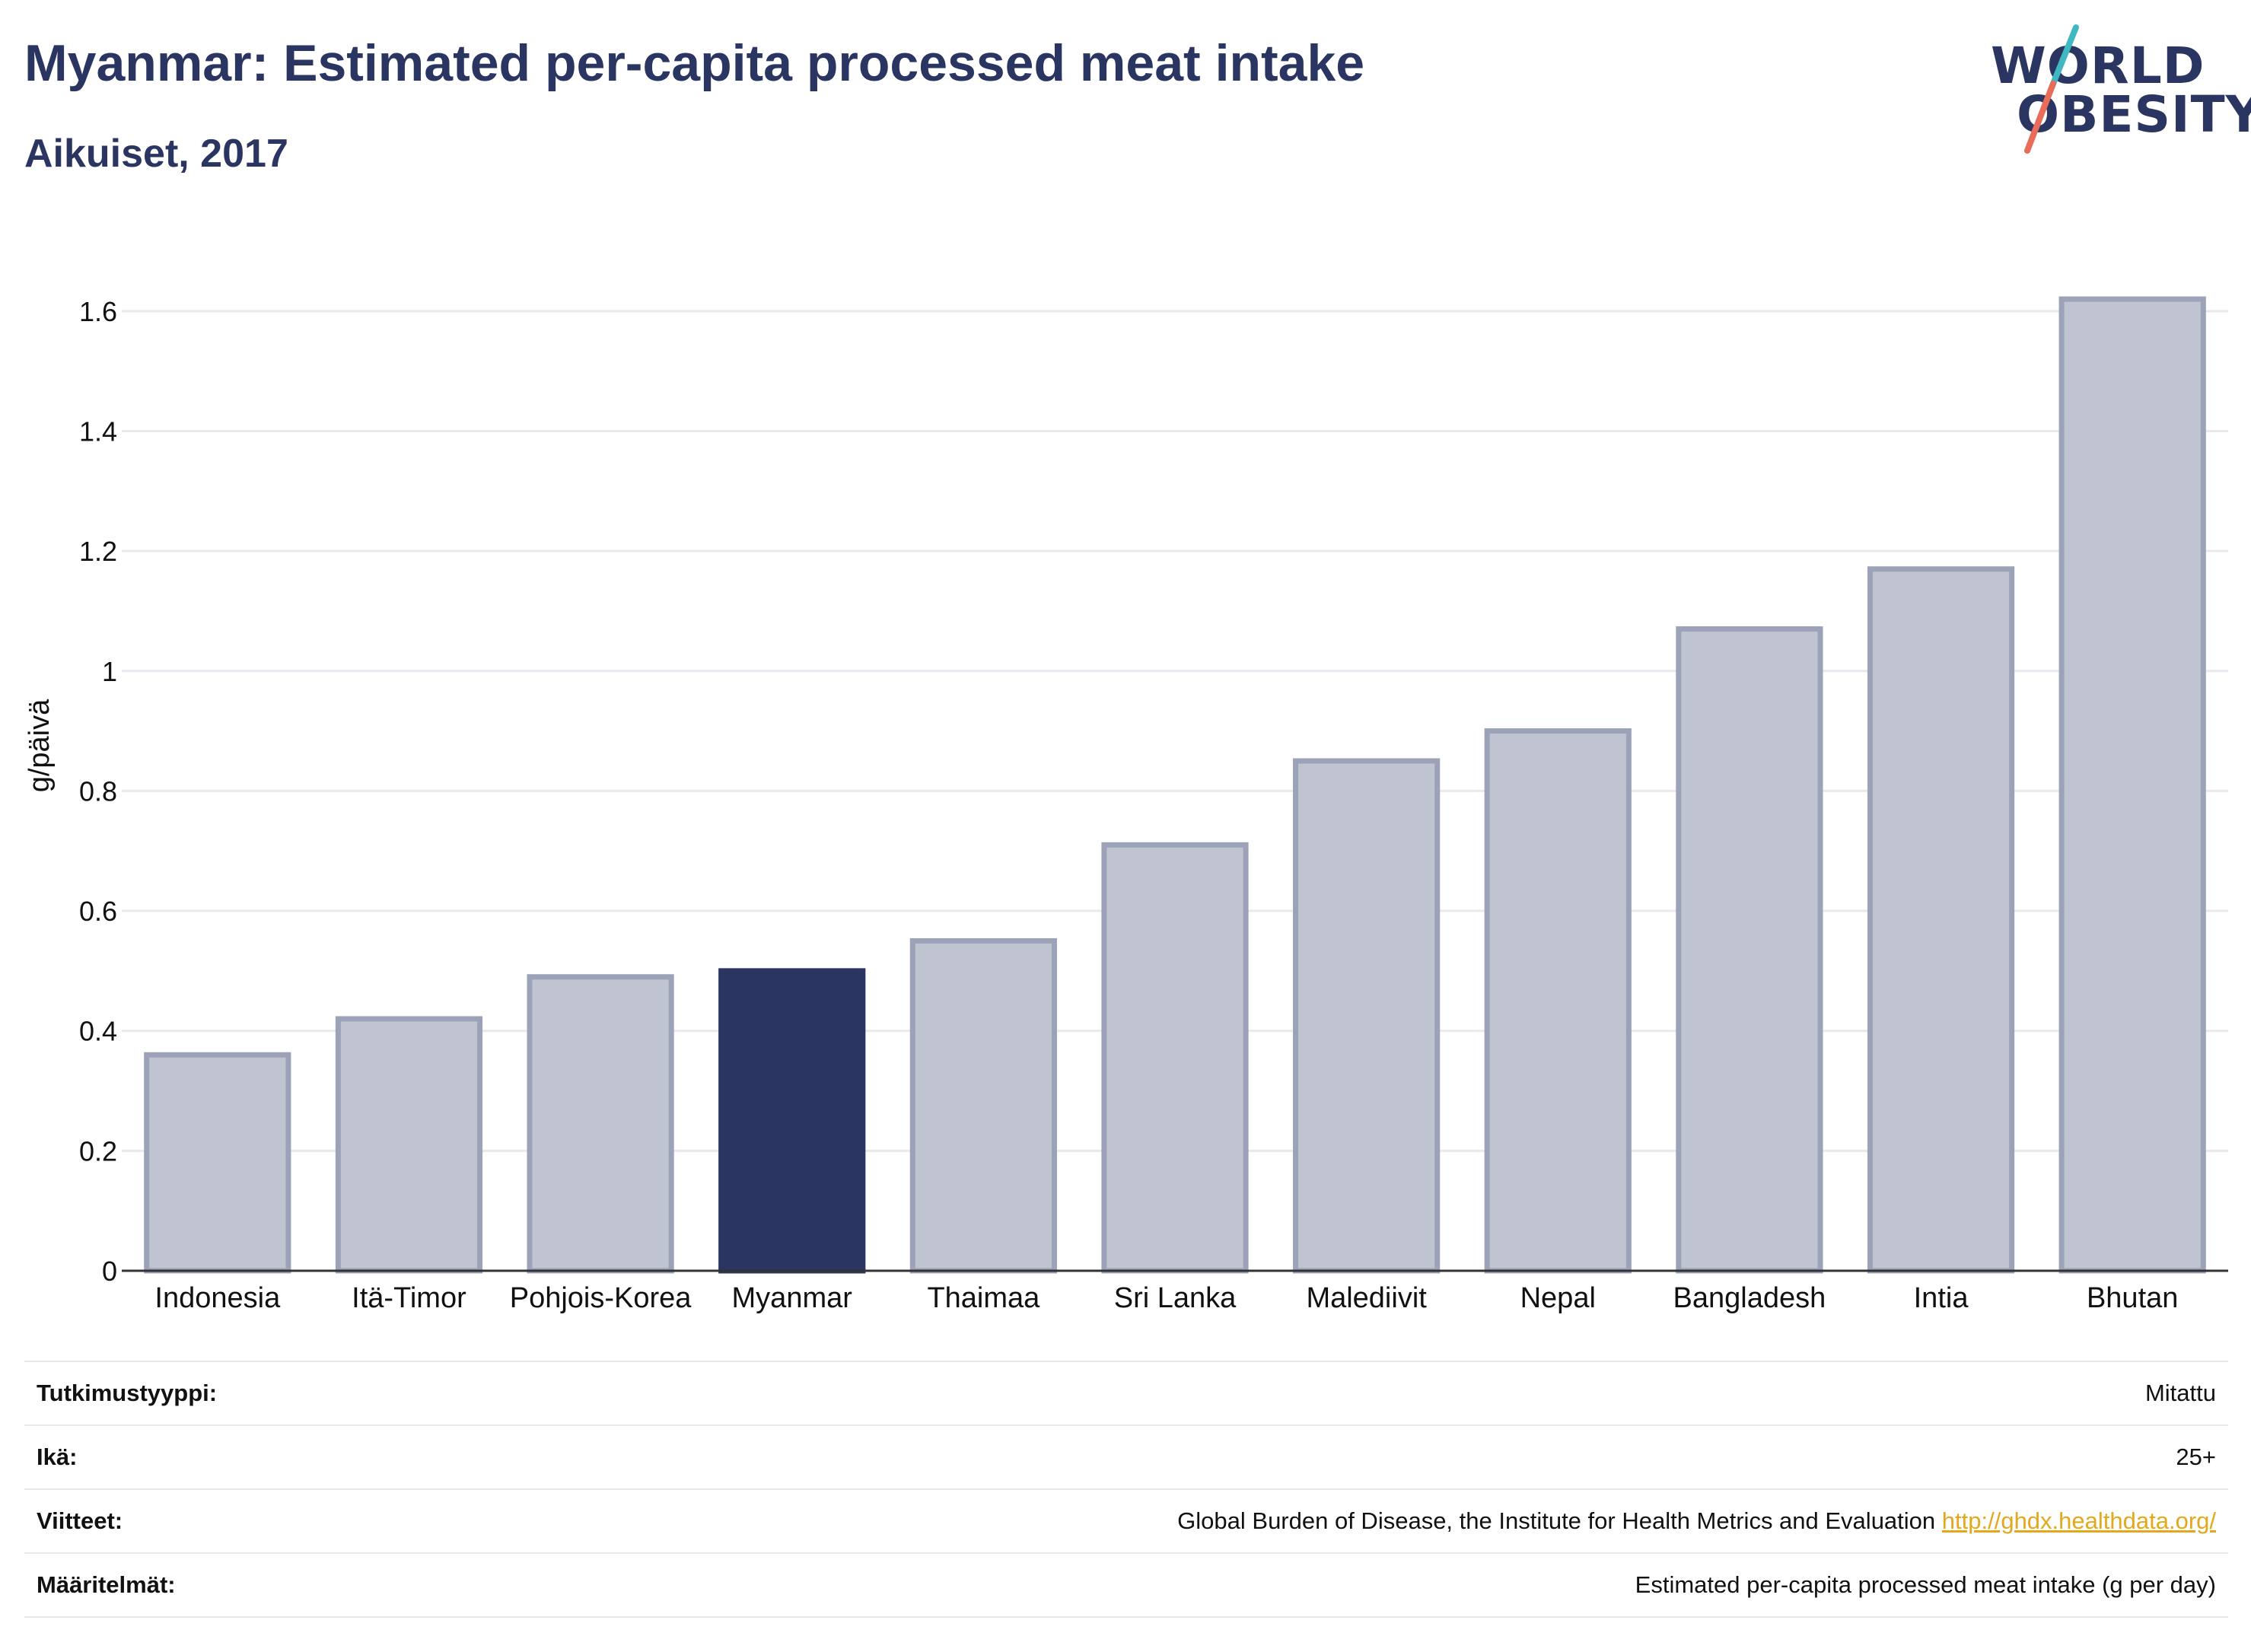 This screenshot has width=2251, height=1652. I want to click on y-tick-label: 0.8, so click(98, 791).